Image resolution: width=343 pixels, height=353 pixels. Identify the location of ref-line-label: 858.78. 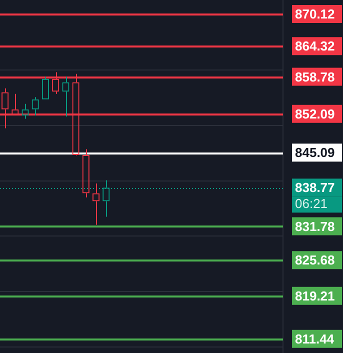
(315, 76).